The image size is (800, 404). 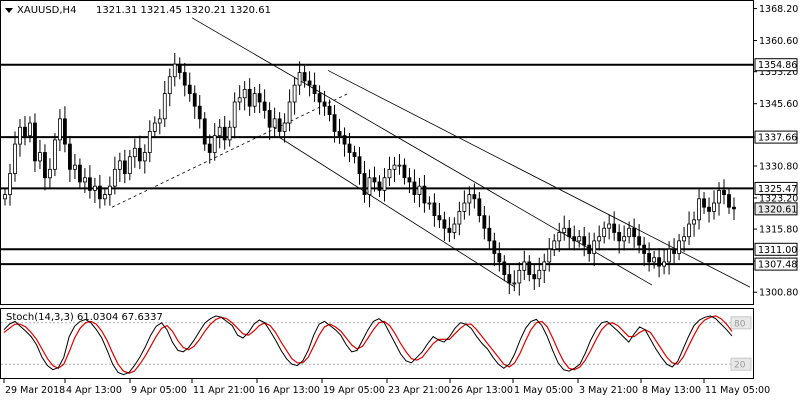 I want to click on time-tick-label: 1 May 05:00, so click(x=543, y=390).